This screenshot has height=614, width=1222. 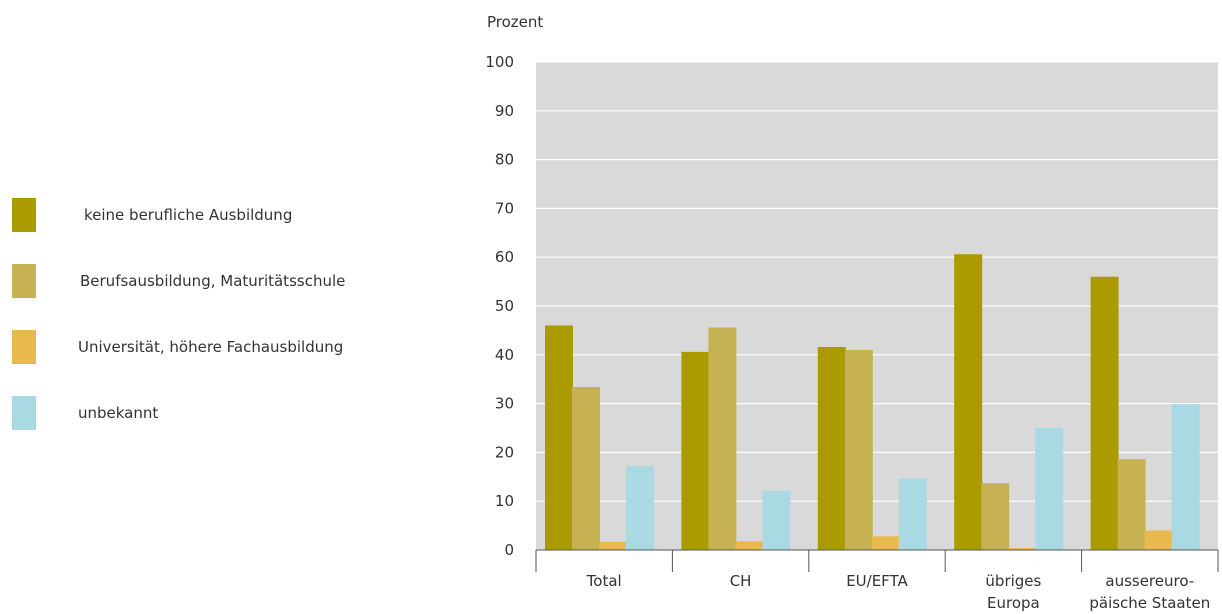 I want to click on legend-label: Universität, höhere Fachausbildung, so click(x=211, y=347).